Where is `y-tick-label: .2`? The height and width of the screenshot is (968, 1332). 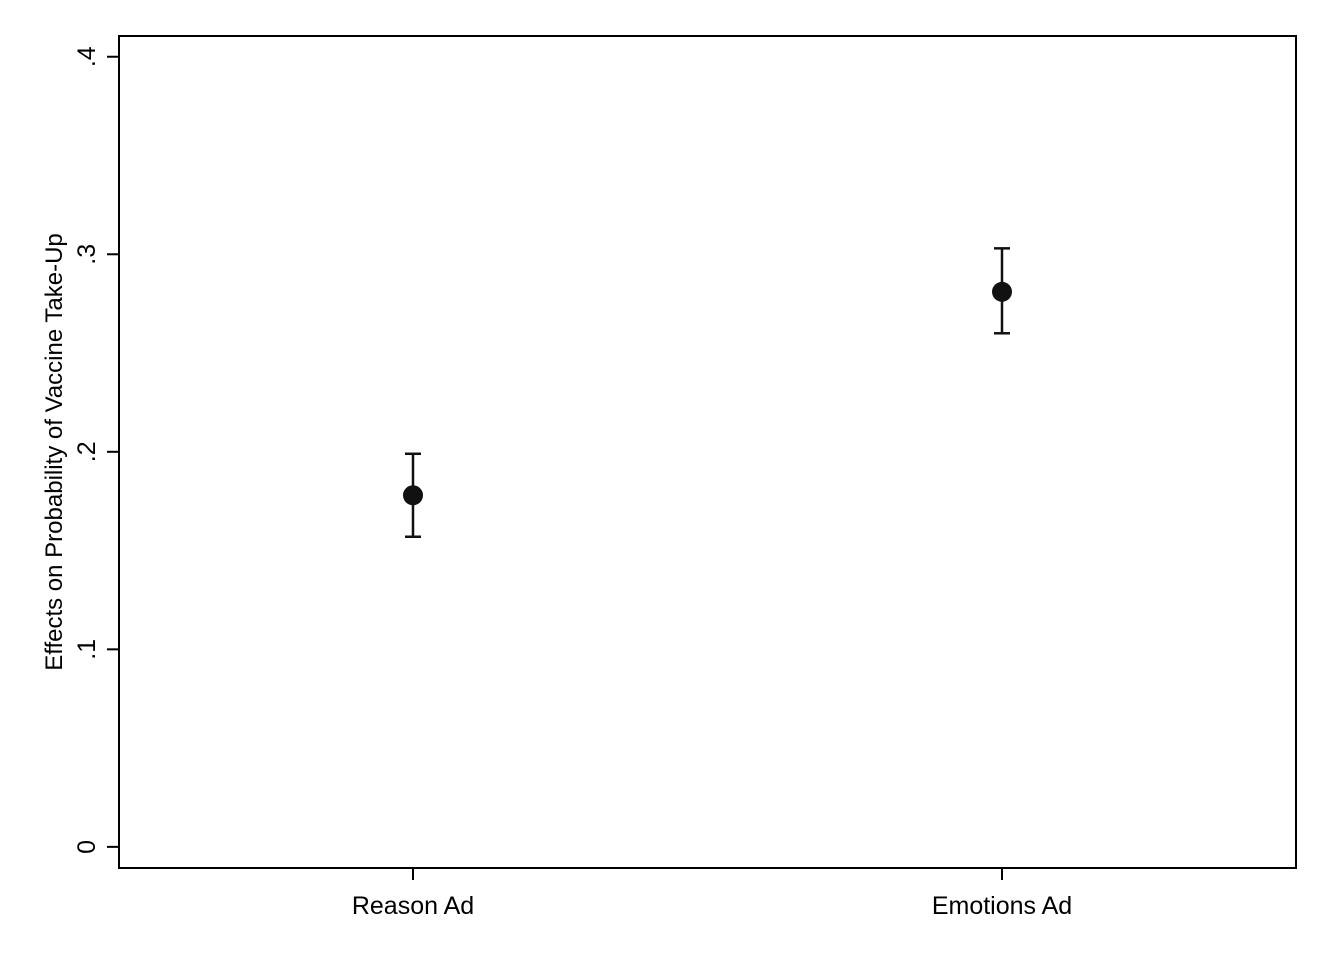
y-tick-label: .2 is located at coordinates (87, 451).